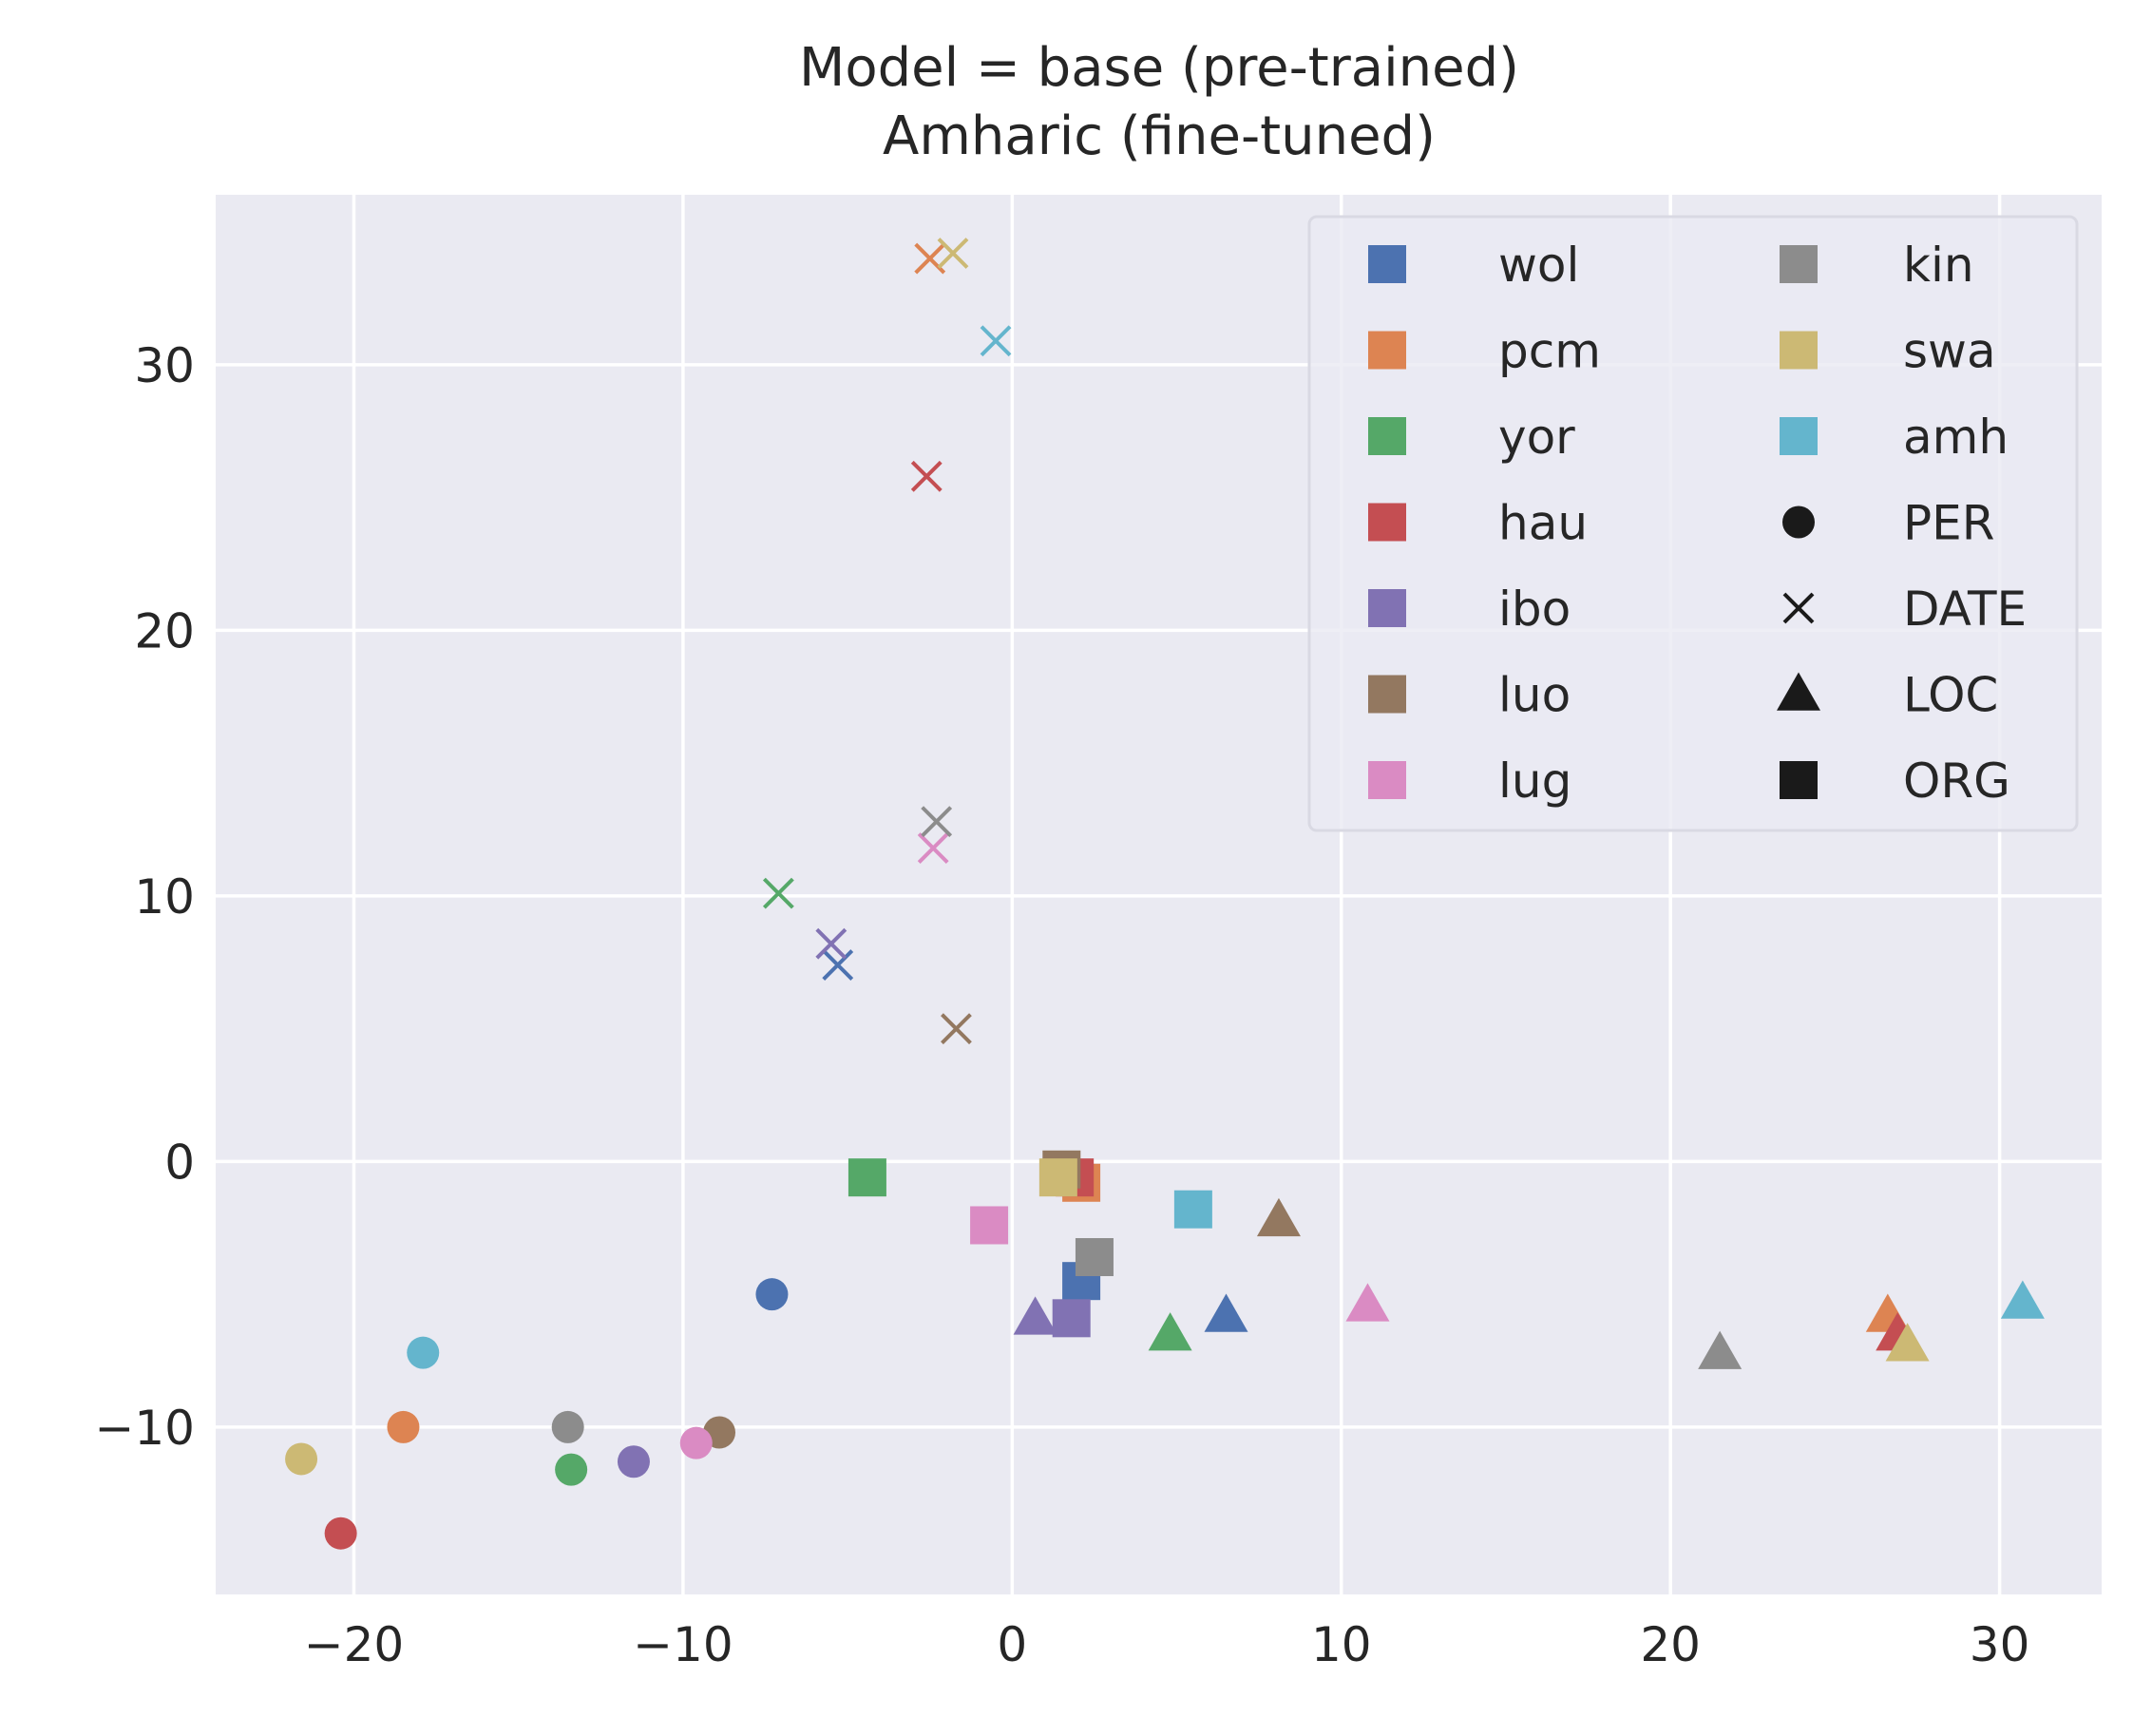  What do you see at coordinates (340, 1534) in the screenshot?
I see `point-hau-per` at bounding box center [340, 1534].